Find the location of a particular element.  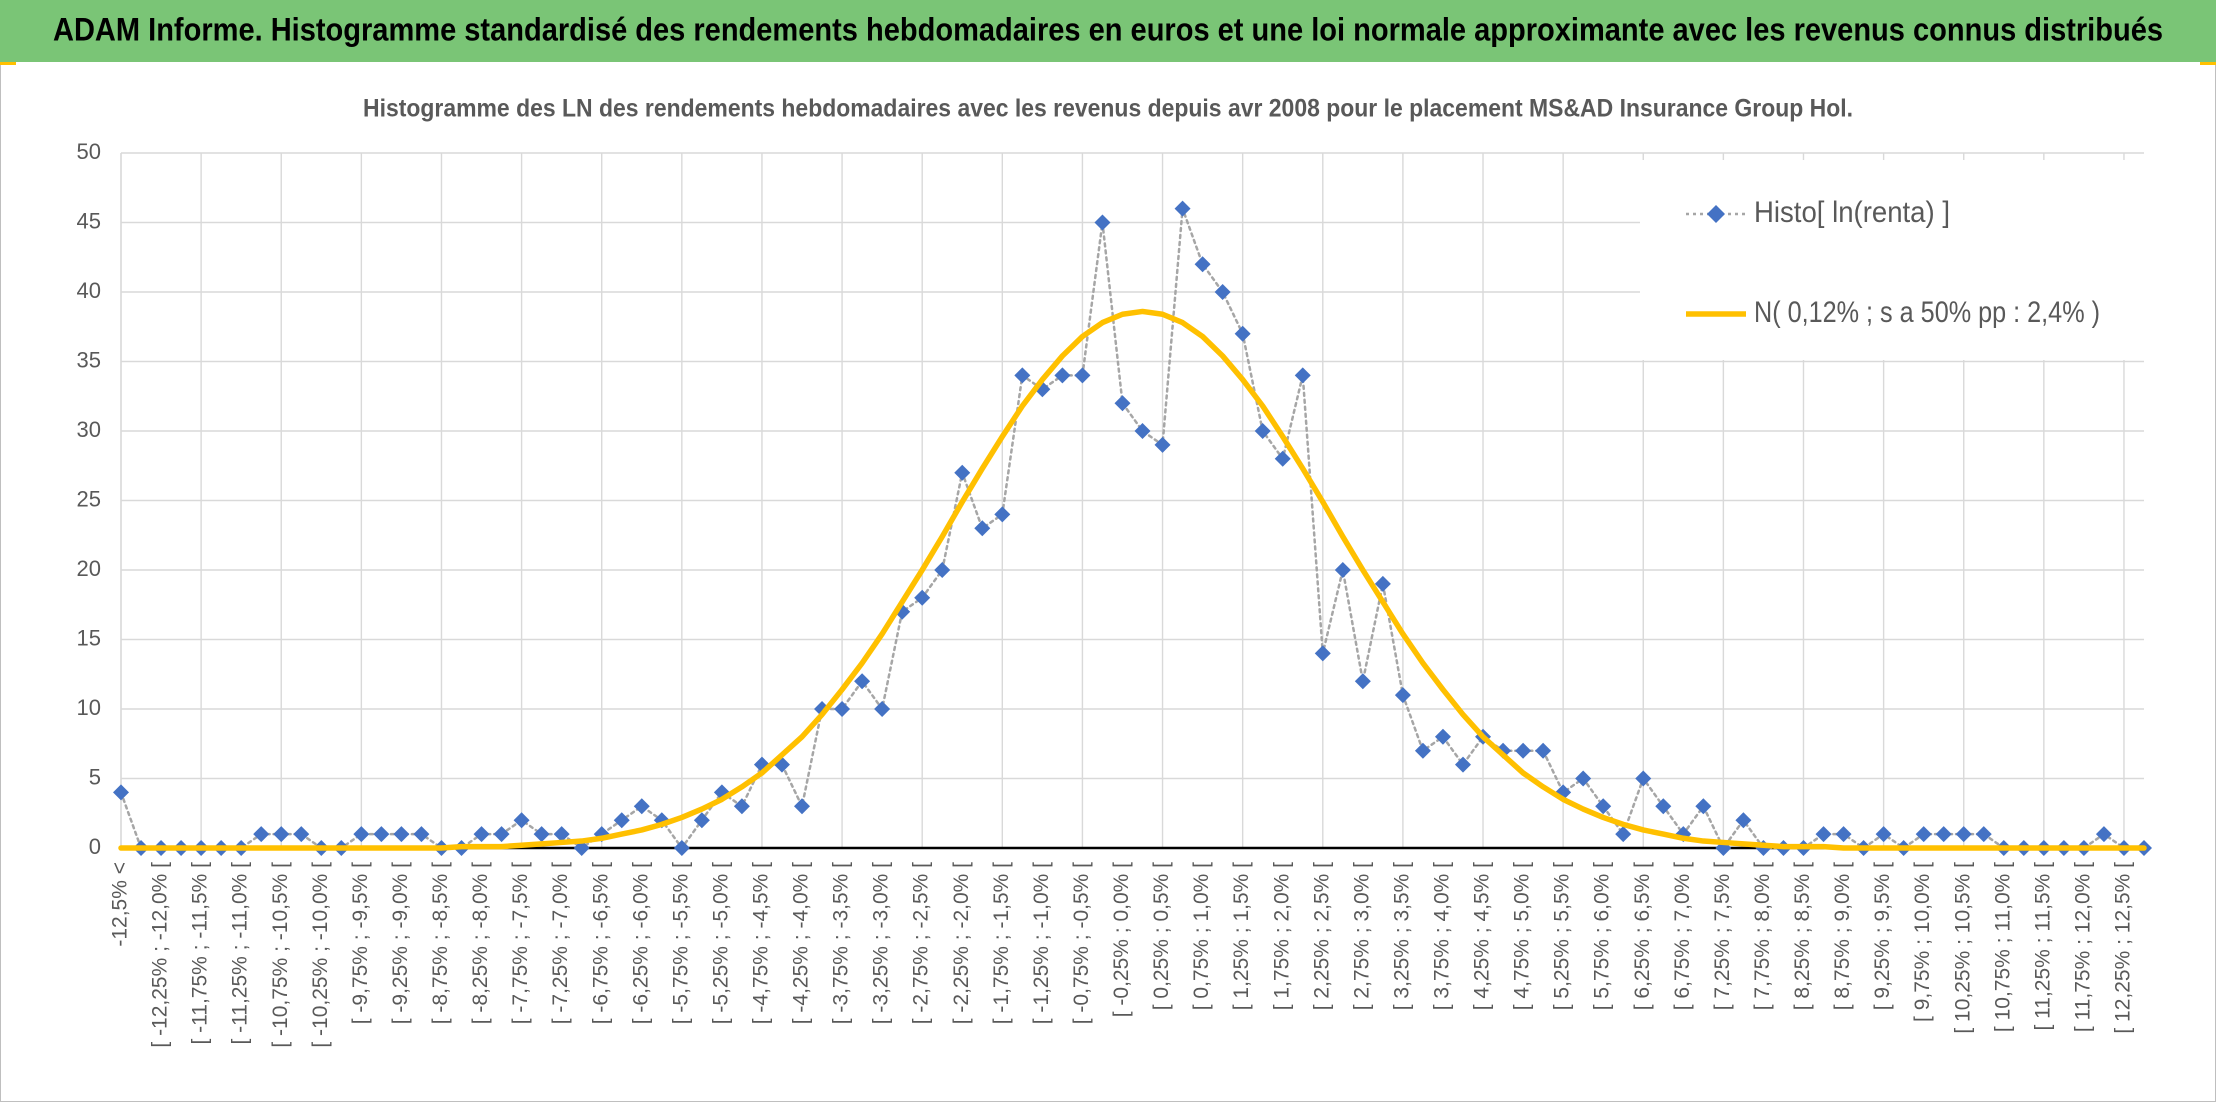

y-tick-label: 0 is located at coordinates (95, 846).